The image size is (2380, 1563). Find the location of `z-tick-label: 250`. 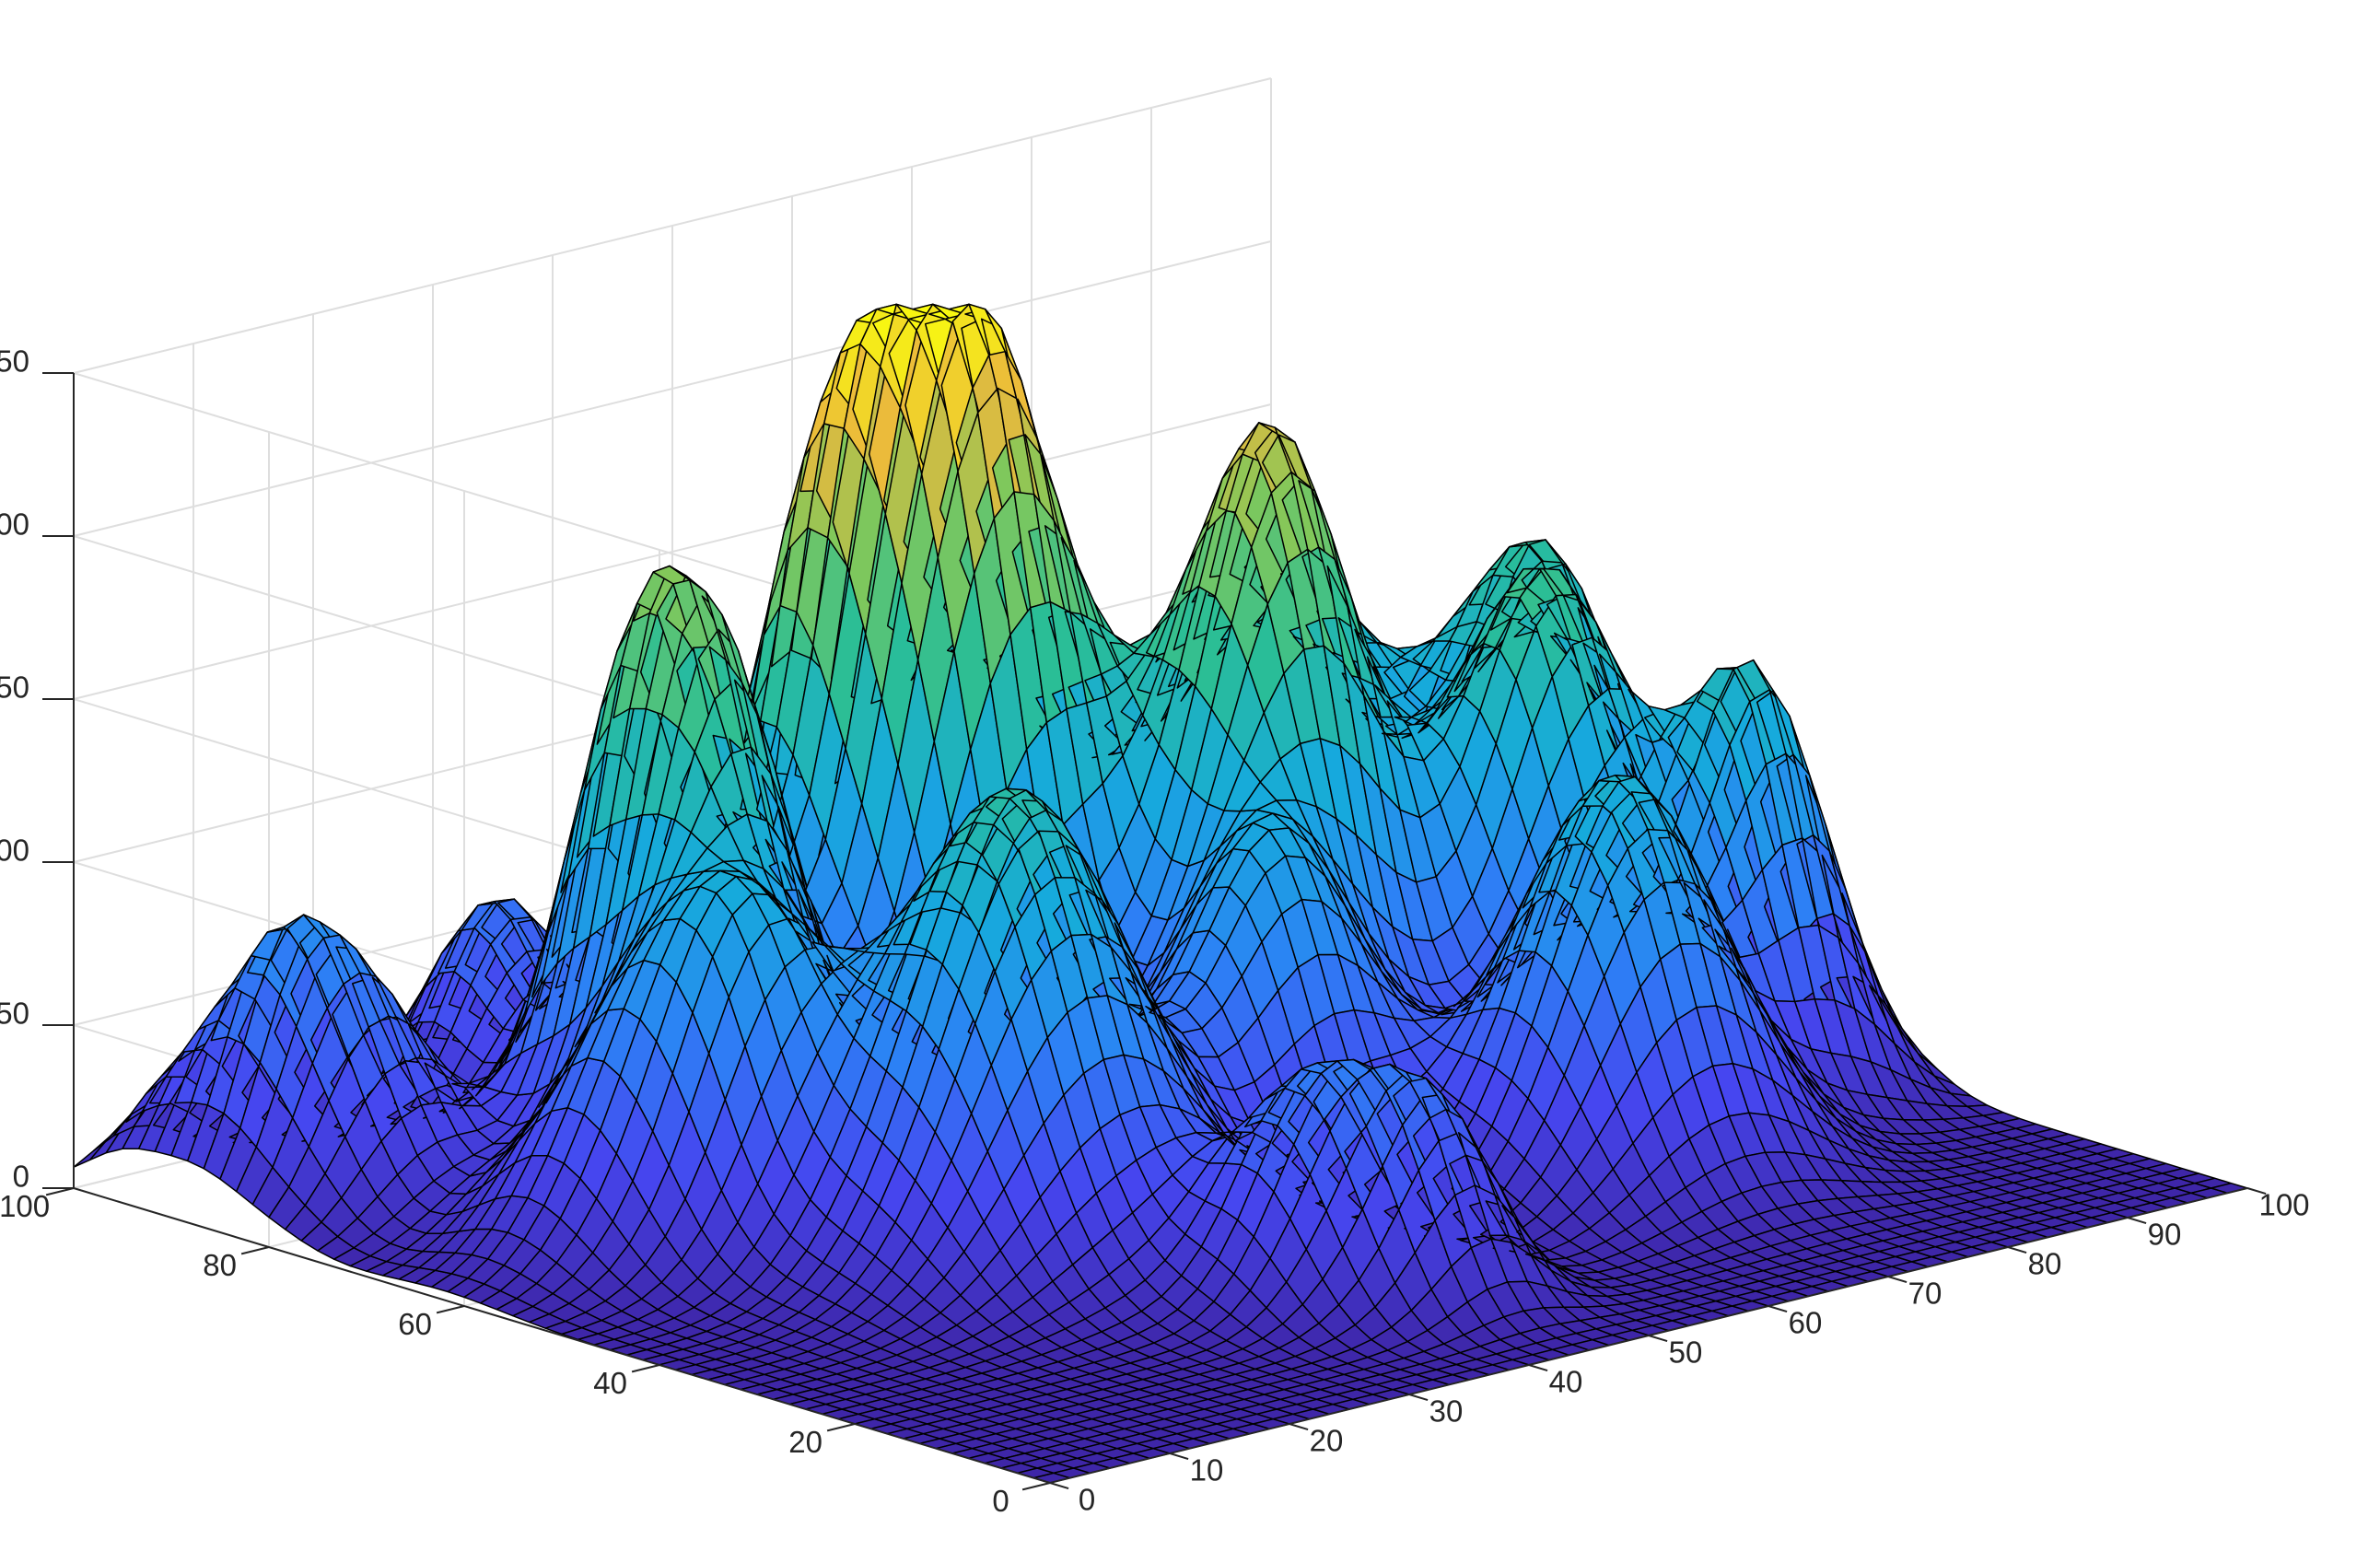

z-tick-label: 250 is located at coordinates (14, 361).